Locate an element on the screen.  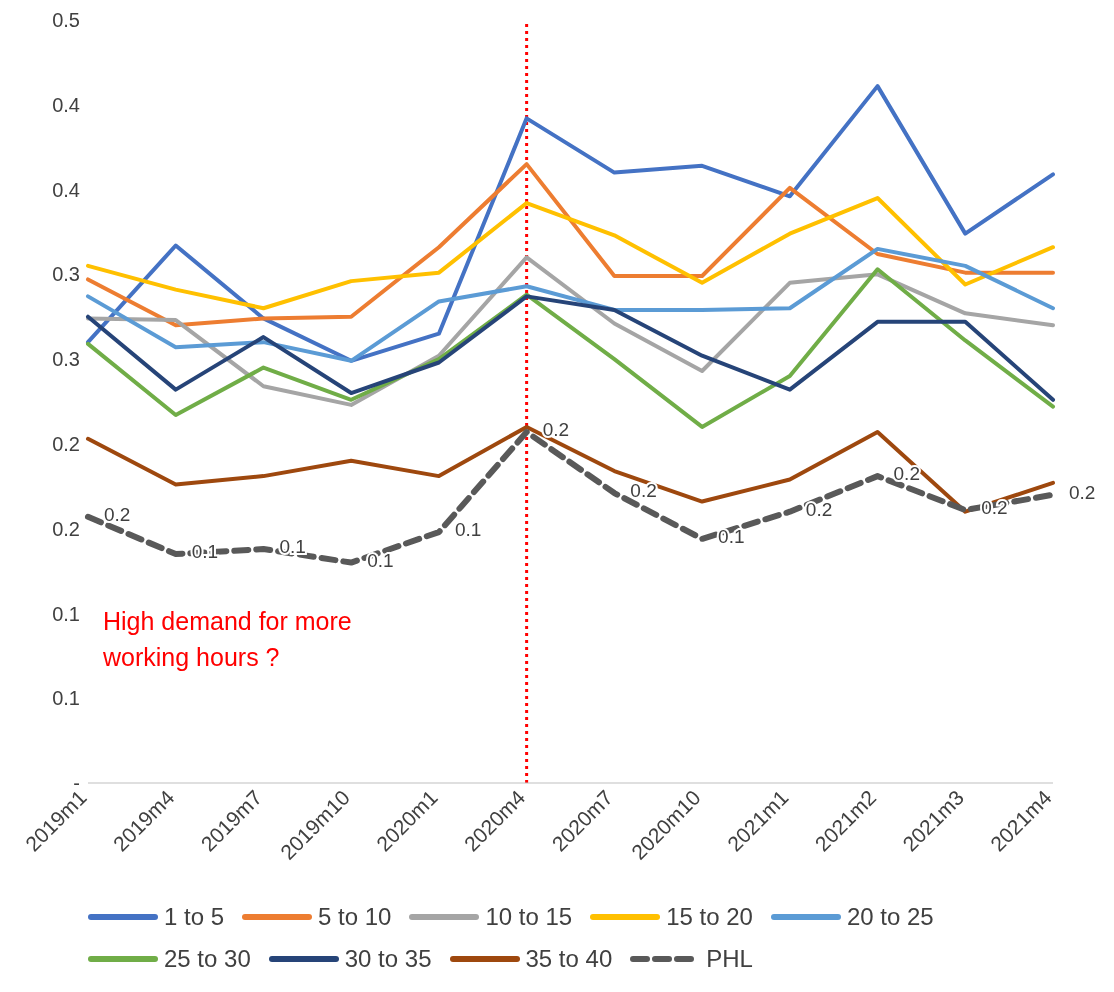
legend-label: 5 to 10 is located at coordinates (355, 917).